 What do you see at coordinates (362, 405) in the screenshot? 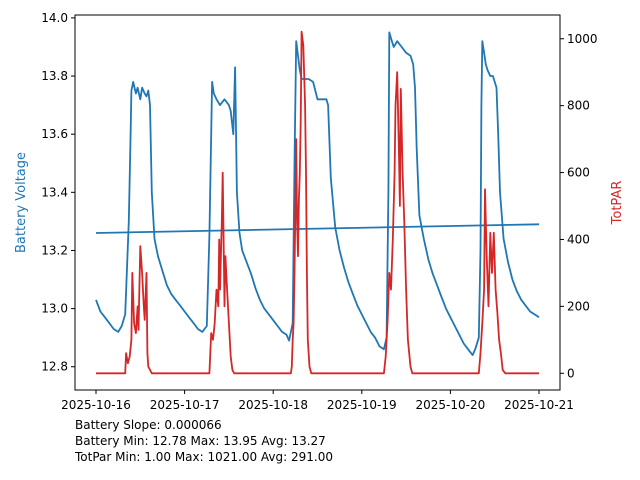
I see `x-tick-label: 2025-10-19` at bounding box center [362, 405].